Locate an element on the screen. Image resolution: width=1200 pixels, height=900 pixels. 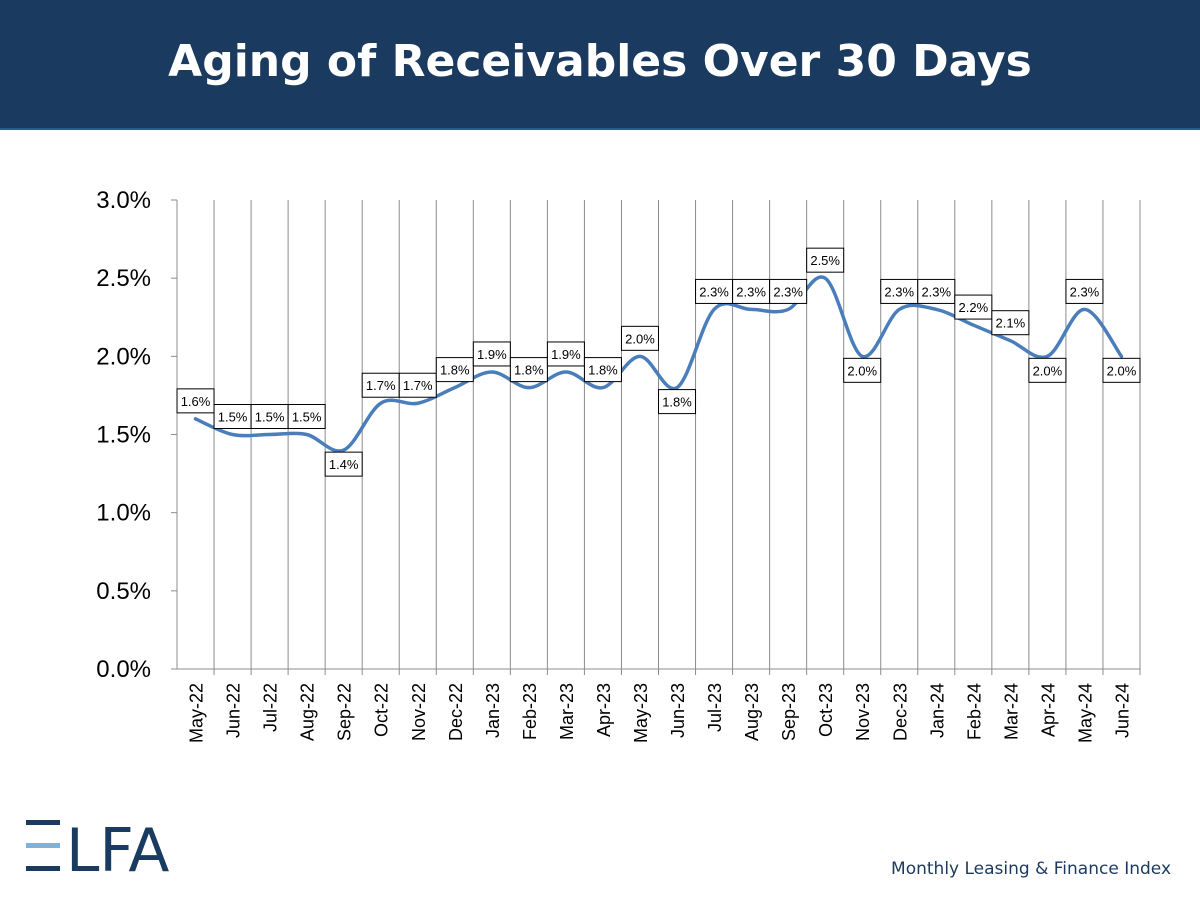
x-tick-label: Jan-24 is located at coordinates (937, 710).